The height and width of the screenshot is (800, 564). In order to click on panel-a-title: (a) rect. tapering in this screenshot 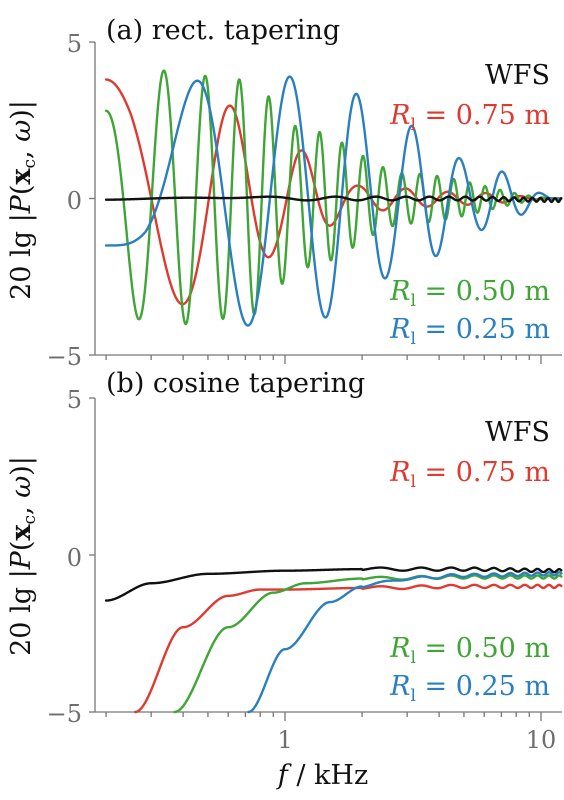, I will do `click(223, 30)`.